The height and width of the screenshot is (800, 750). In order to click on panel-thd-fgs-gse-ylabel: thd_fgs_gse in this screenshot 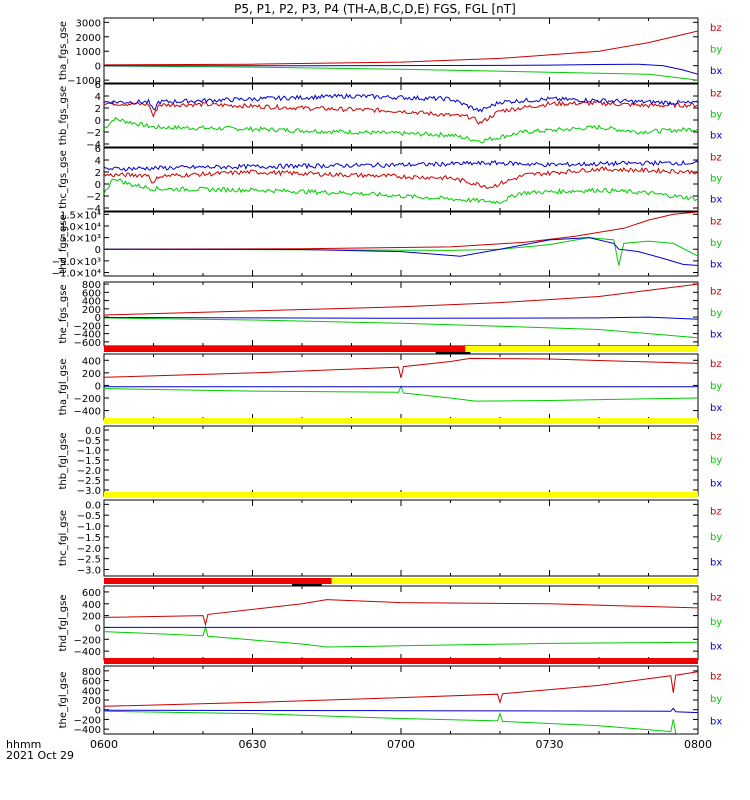, I will do `click(63, 243)`.